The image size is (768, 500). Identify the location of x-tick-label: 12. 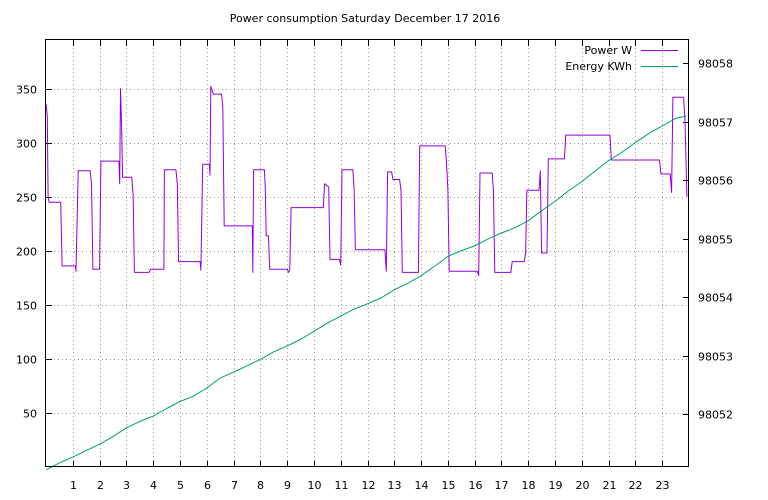
(369, 485).